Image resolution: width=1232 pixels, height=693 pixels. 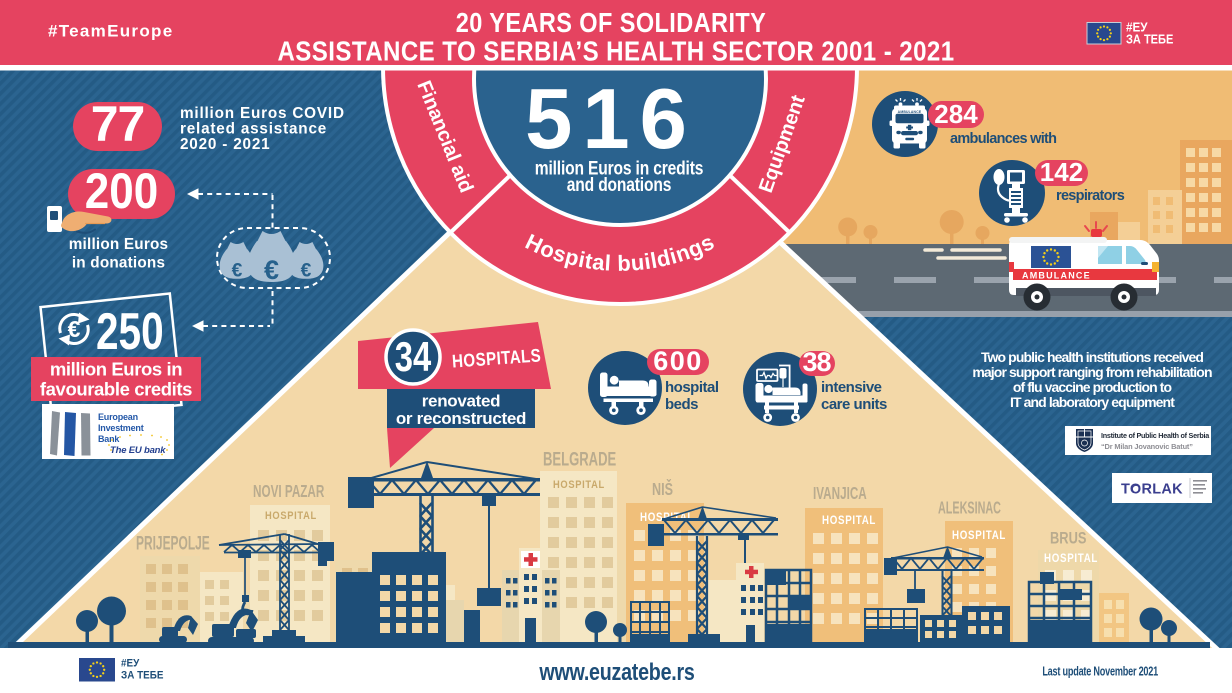 What do you see at coordinates (969, 508) in the screenshot?
I see `svg-text: ALEKSINAC` at bounding box center [969, 508].